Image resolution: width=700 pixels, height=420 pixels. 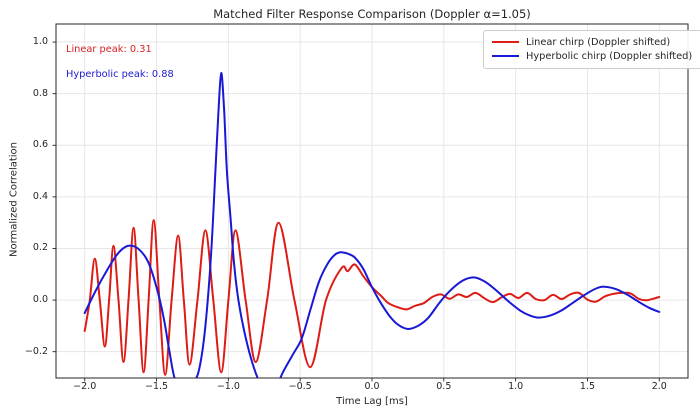 I want to click on legend-line-sample-blue, so click(x=505, y=56).